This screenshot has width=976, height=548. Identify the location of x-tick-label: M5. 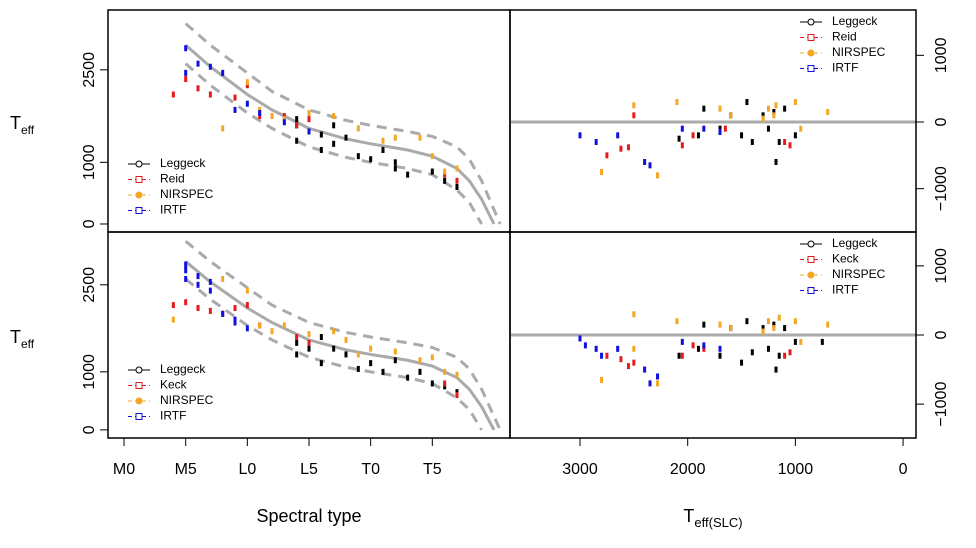
(186, 469).